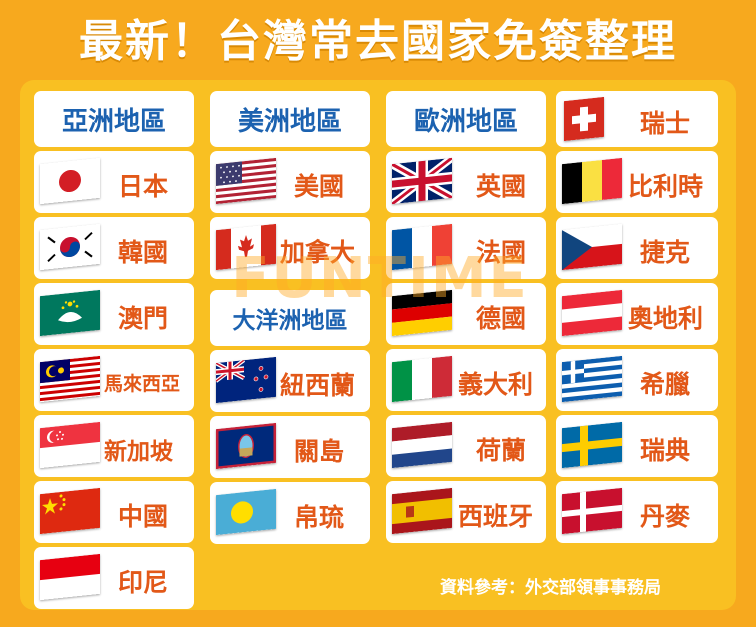 The image size is (756, 627). I want to click on singapore-flag-icon, so click(70, 445).